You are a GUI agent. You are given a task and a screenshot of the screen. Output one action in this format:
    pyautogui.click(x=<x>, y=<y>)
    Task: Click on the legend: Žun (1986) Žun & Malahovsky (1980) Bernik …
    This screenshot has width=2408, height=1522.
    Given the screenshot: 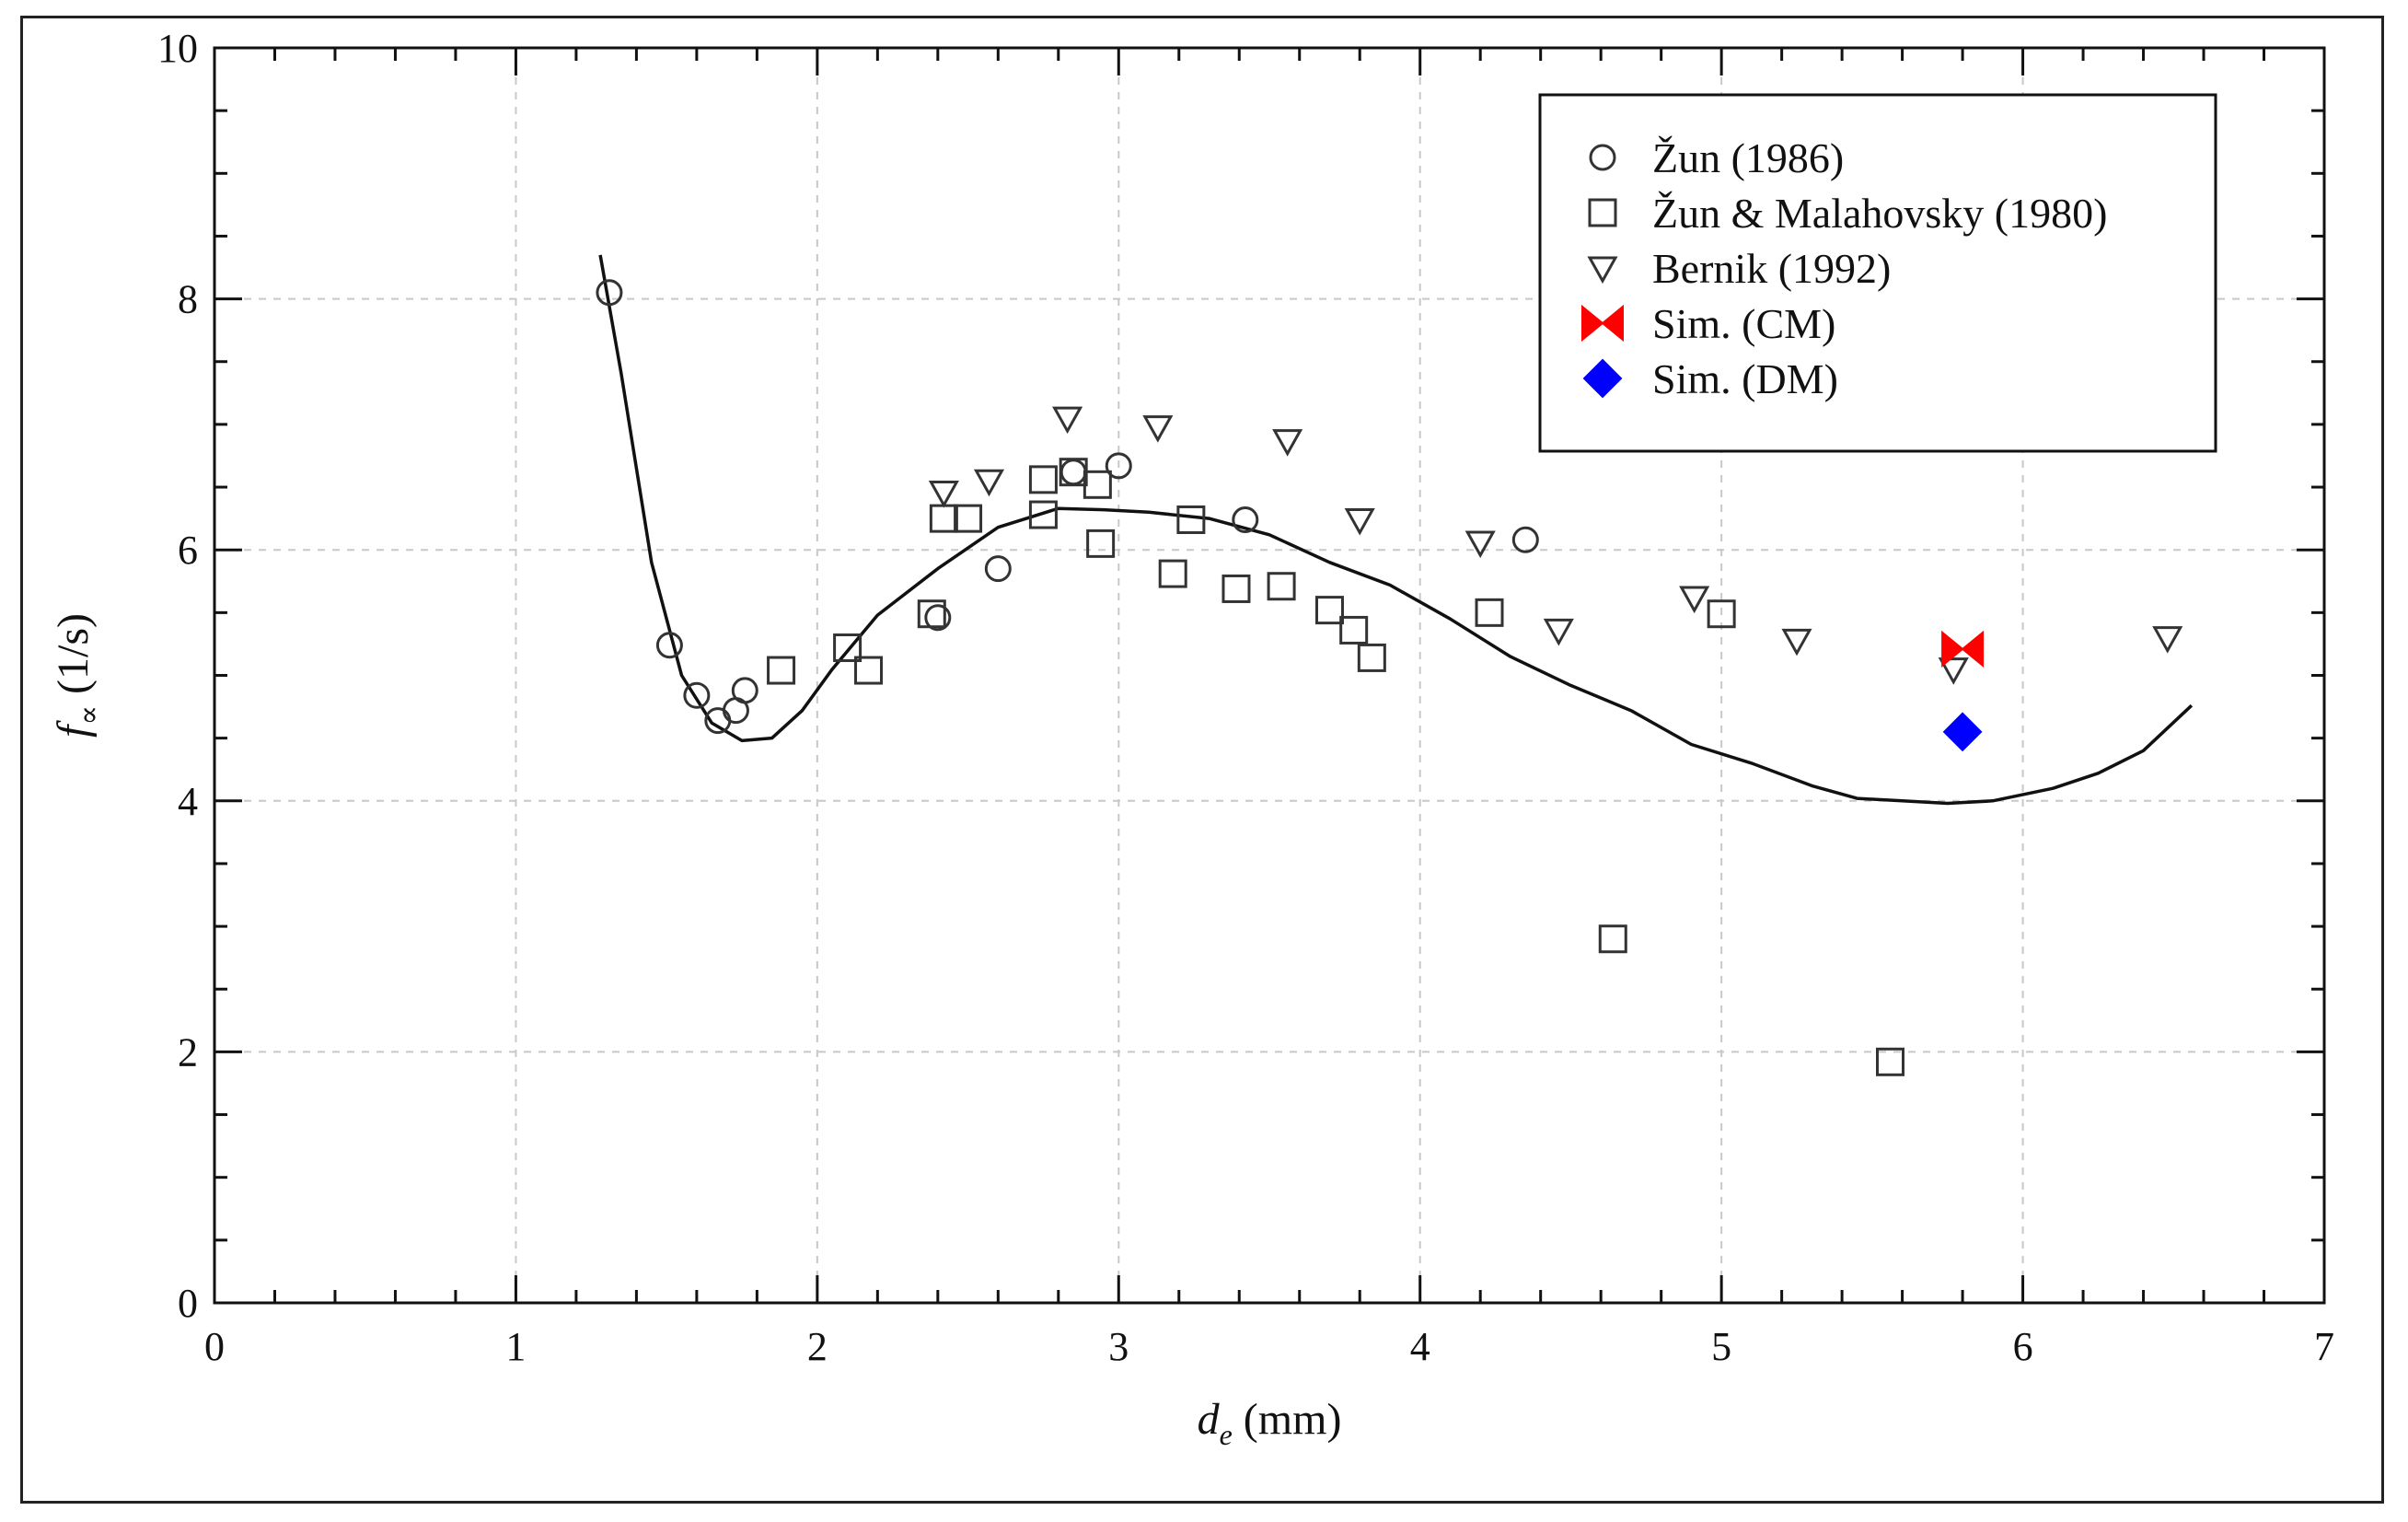 What is the action you would take?
    pyautogui.click(x=1877, y=273)
    